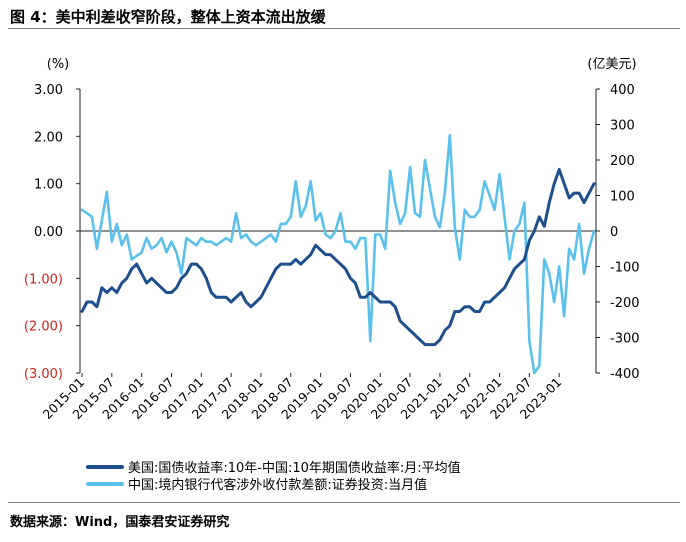 The image size is (686, 542). Describe the element at coordinates (48, 137) in the screenshot. I see `left-tick-label: 2.00` at that location.